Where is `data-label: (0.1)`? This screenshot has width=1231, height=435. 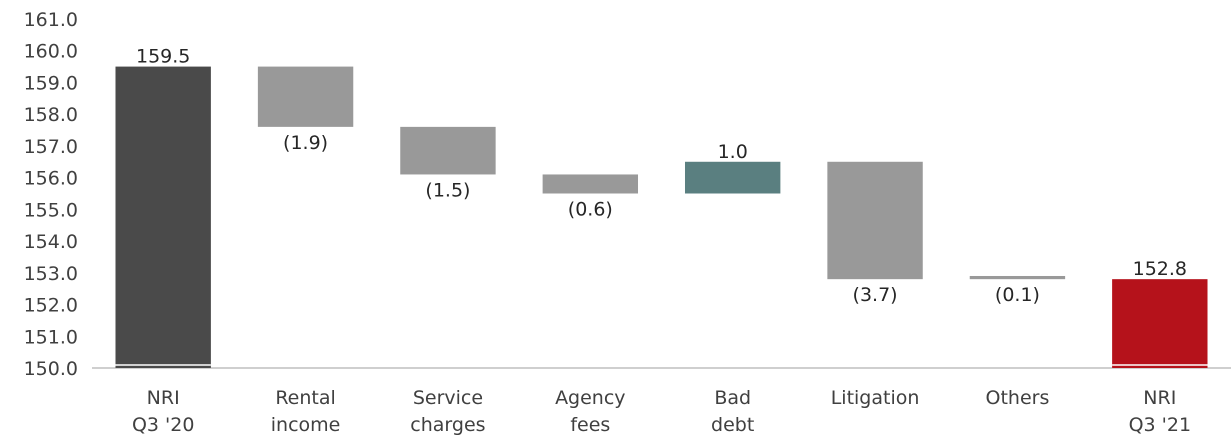 data-label: (0.1) is located at coordinates (1017, 295).